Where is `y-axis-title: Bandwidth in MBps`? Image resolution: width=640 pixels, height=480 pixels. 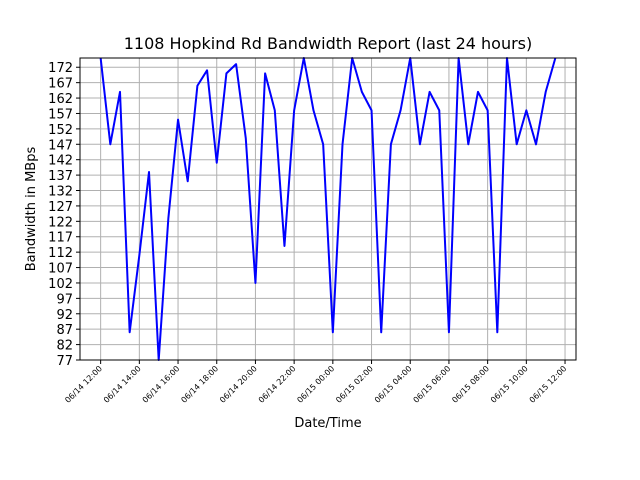 y-axis-title: Bandwidth in MBps is located at coordinates (31, 209).